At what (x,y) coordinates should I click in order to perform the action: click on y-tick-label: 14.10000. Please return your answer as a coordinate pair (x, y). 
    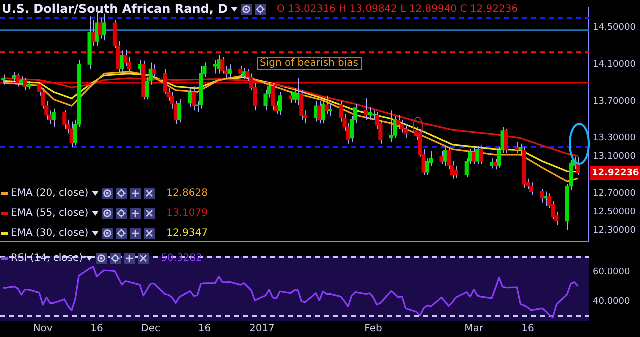
    Looking at the image, I should click on (614, 65).